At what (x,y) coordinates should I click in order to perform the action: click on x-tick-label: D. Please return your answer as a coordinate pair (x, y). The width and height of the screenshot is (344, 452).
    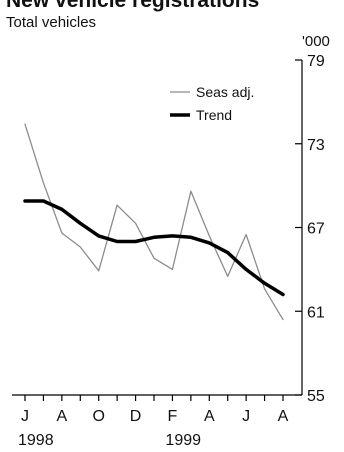
    Looking at the image, I should click on (136, 416).